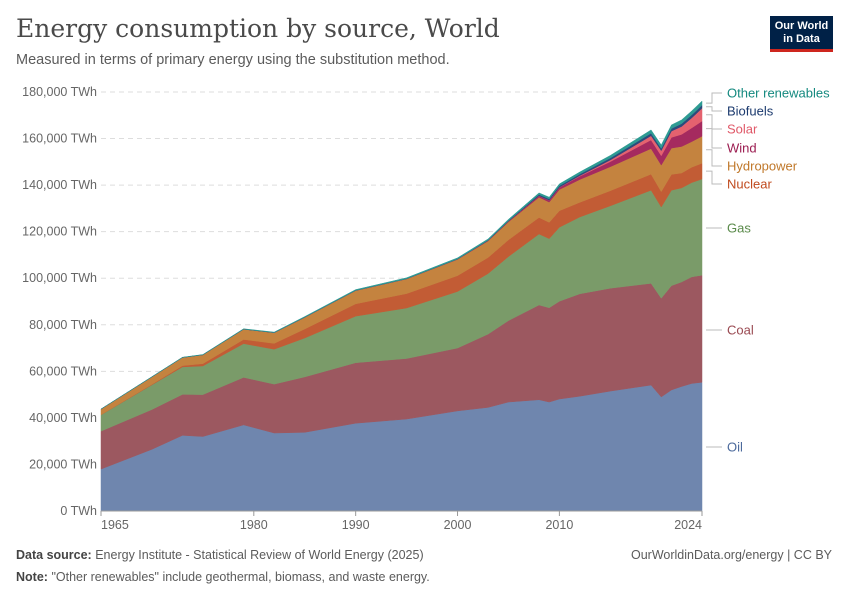 This screenshot has height=600, width=850. Describe the element at coordinates (688, 525) in the screenshot. I see `x-tick-label: 2024` at that location.